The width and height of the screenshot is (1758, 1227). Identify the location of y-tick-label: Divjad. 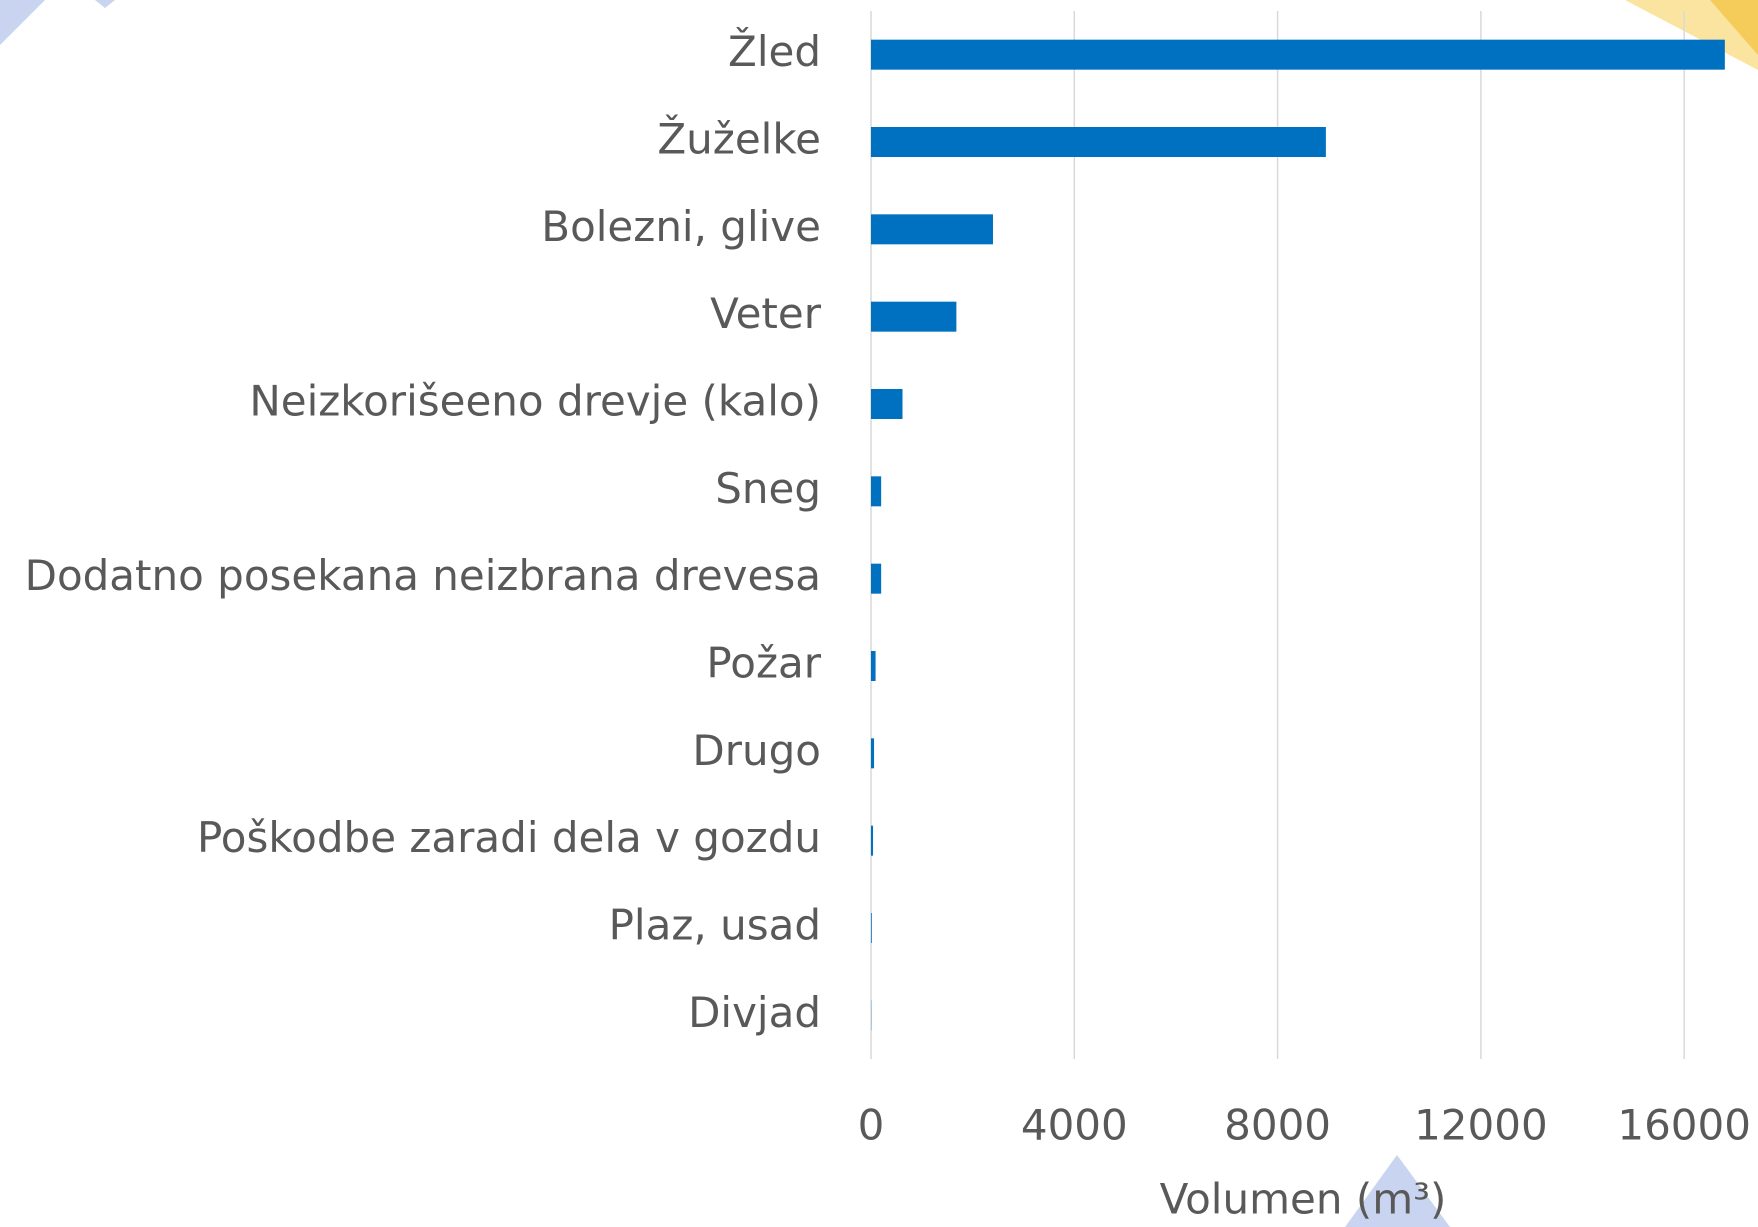
(754, 1012).